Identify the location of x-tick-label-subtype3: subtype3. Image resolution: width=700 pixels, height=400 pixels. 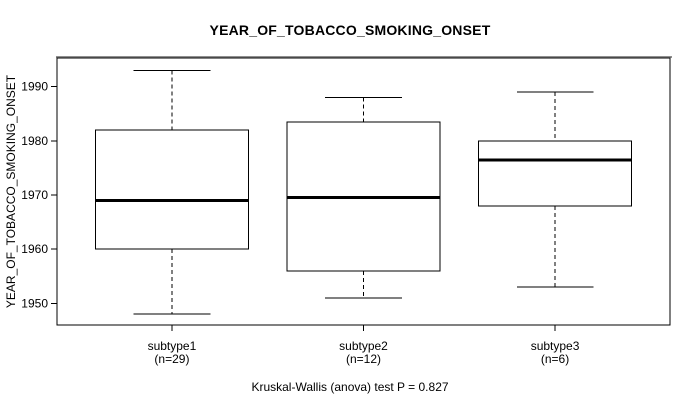
(555, 346).